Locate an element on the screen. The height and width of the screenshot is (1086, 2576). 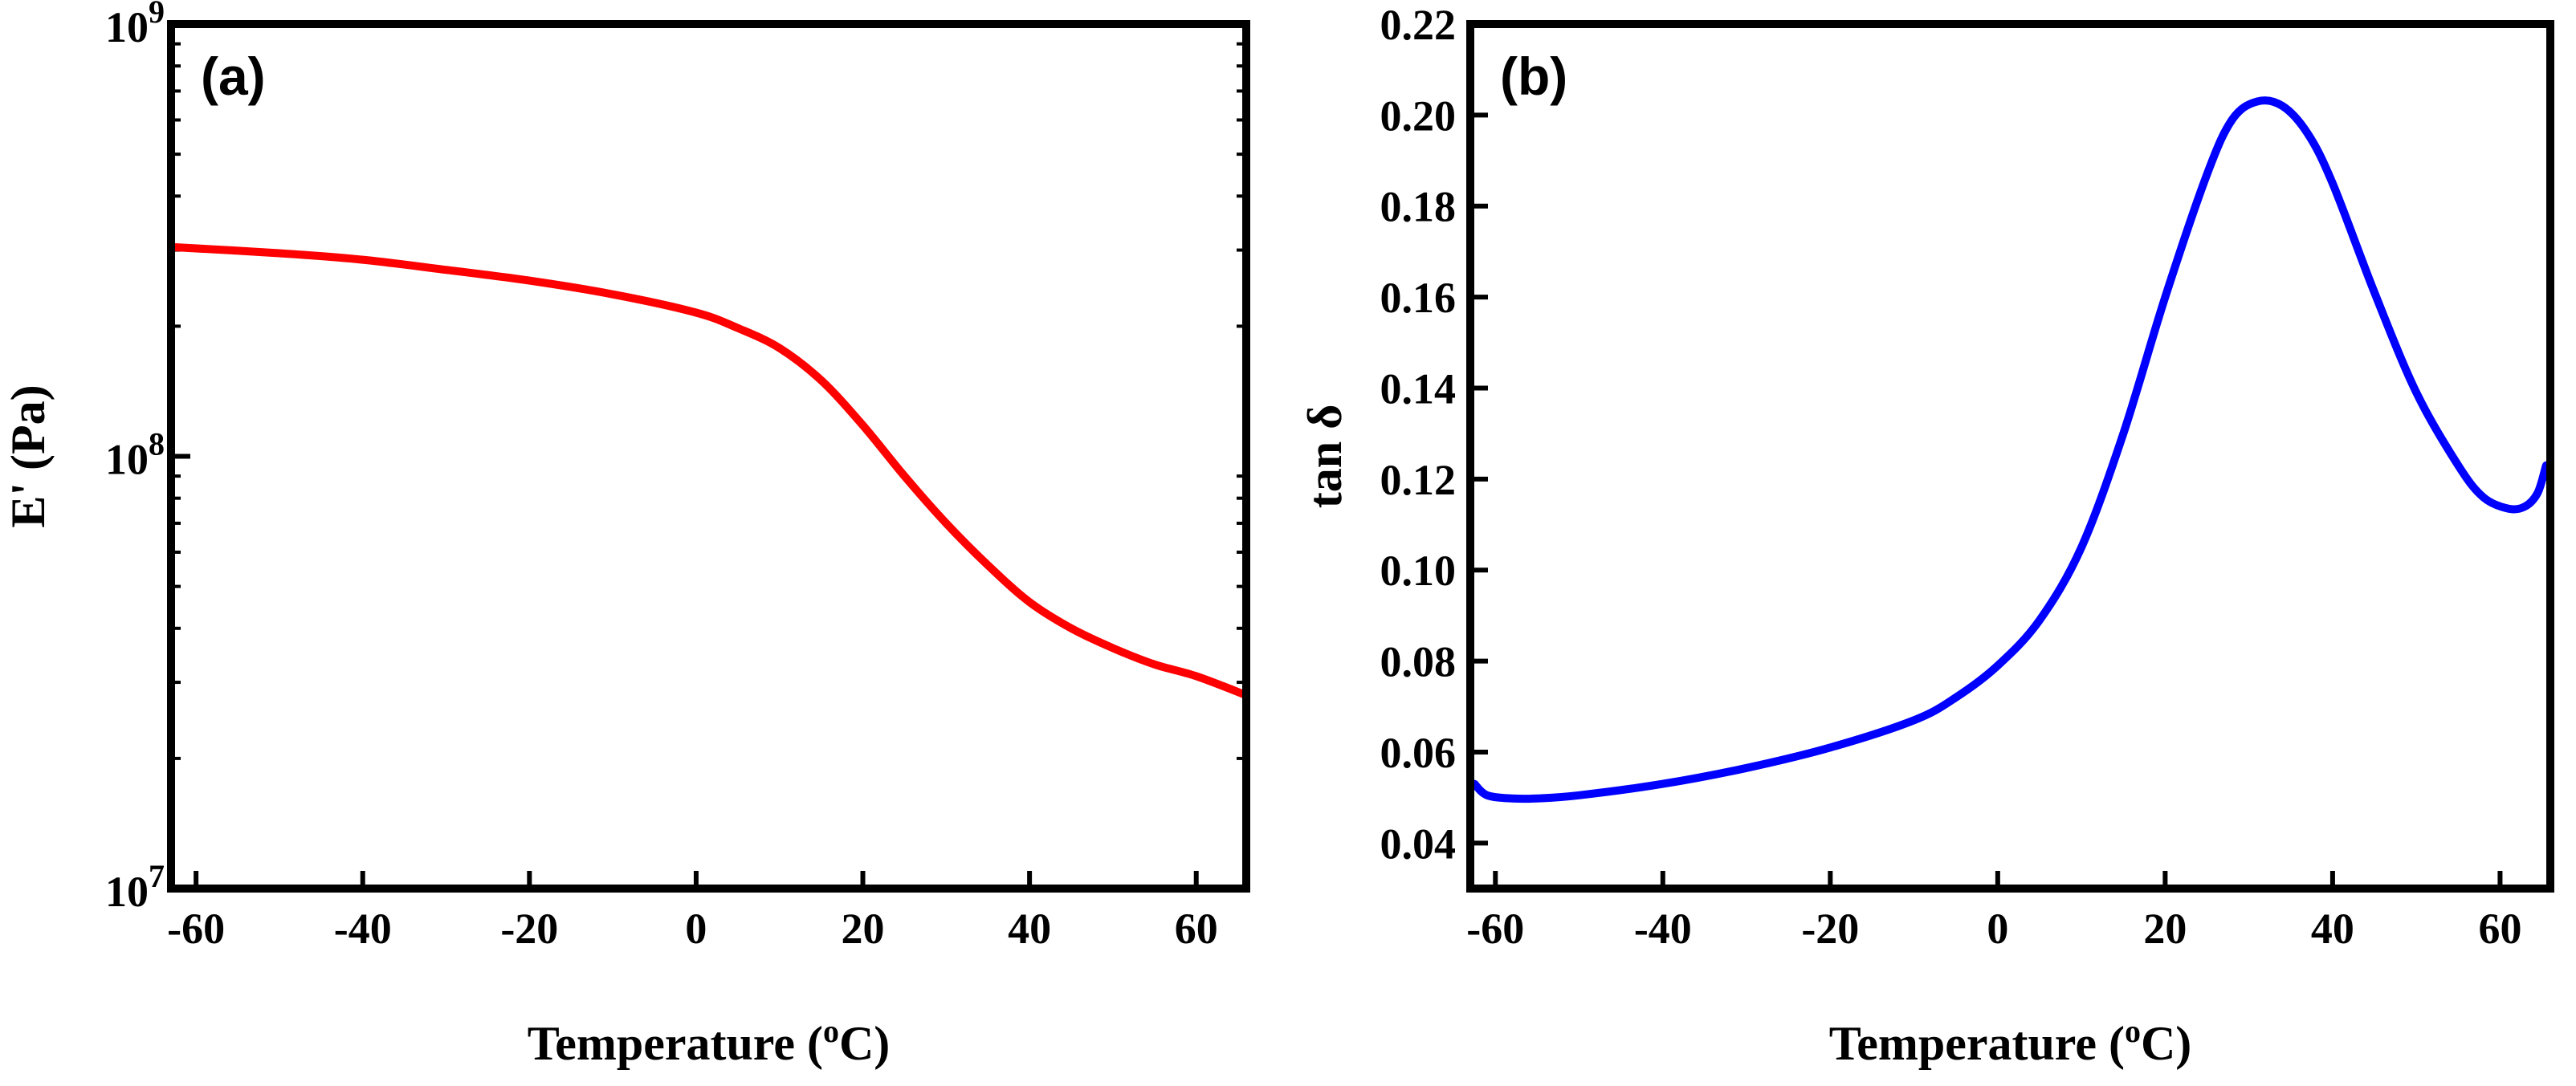
panel-b-y-tick-label: 0.16 is located at coordinates (1418, 298).